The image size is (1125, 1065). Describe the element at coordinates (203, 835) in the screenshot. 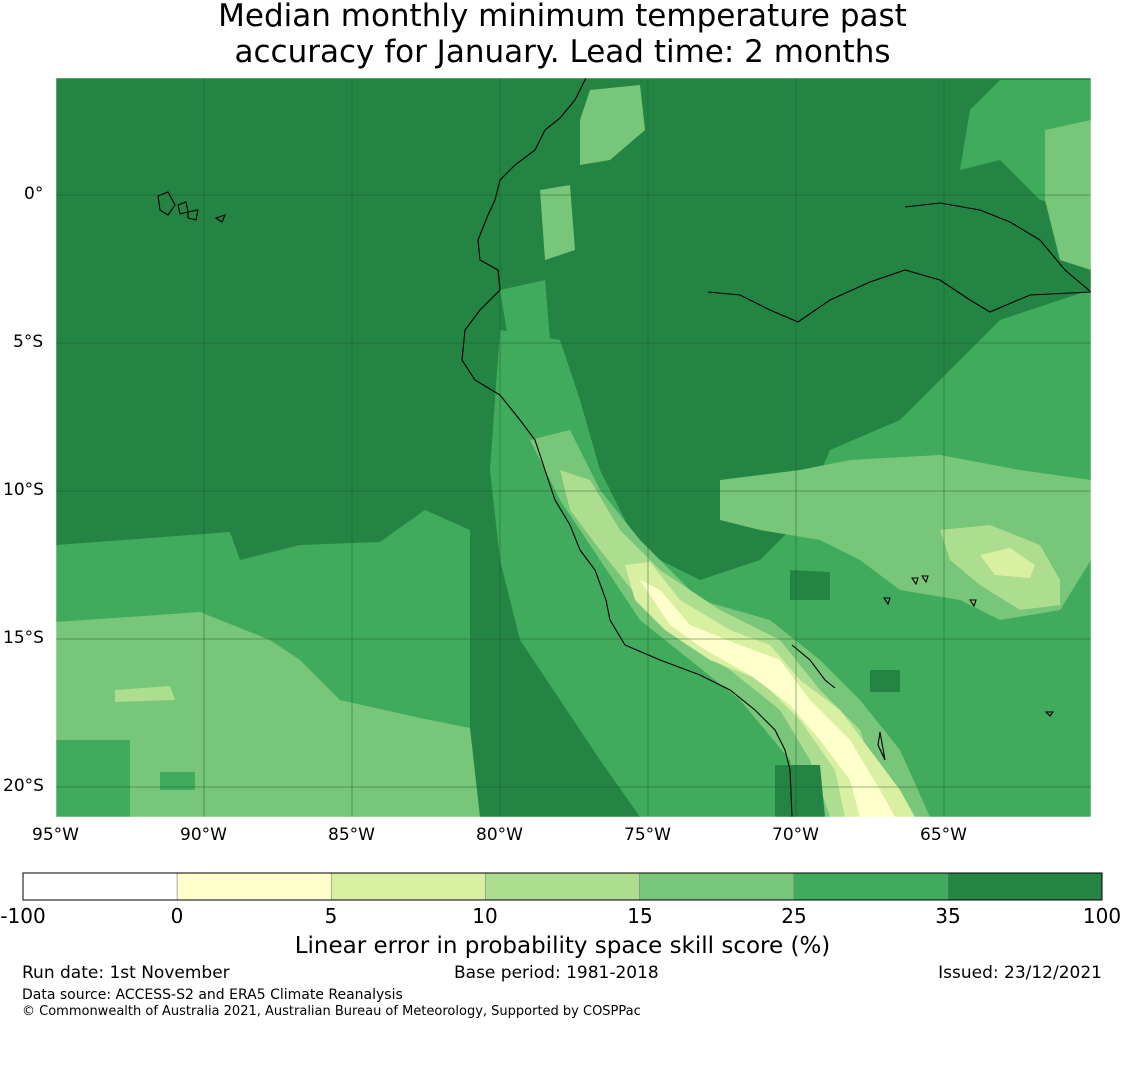

I see `lon-label-90w: 90°W` at that location.